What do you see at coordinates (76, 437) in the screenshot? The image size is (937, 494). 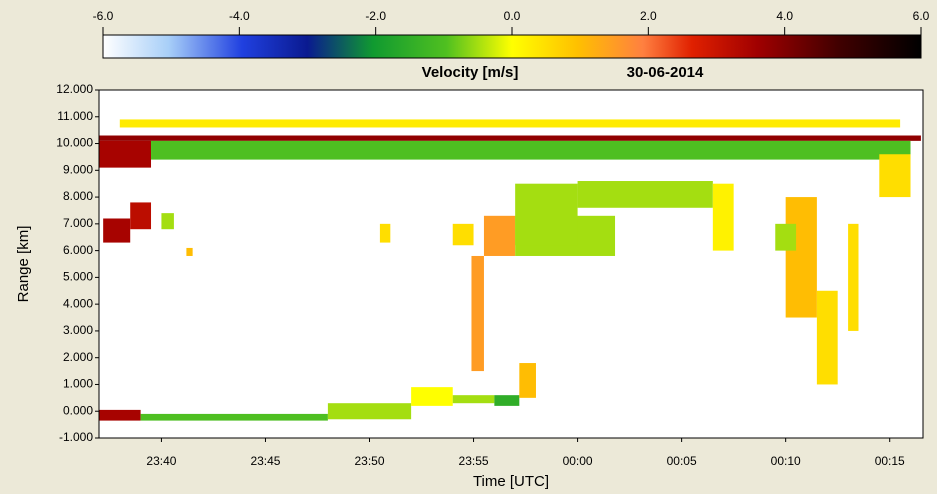 I see `y-tick-label: -1.000` at bounding box center [76, 437].